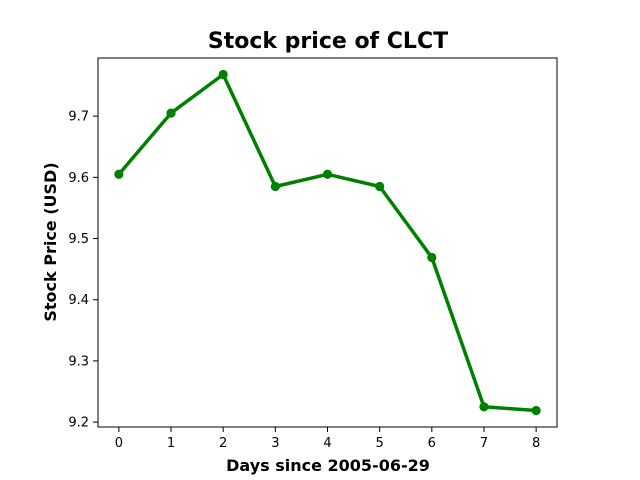 Image resolution: width=640 pixels, height=480 pixels. Describe the element at coordinates (328, 465) in the screenshot. I see `x-axis-label: Days since 2005-06-29` at that location.